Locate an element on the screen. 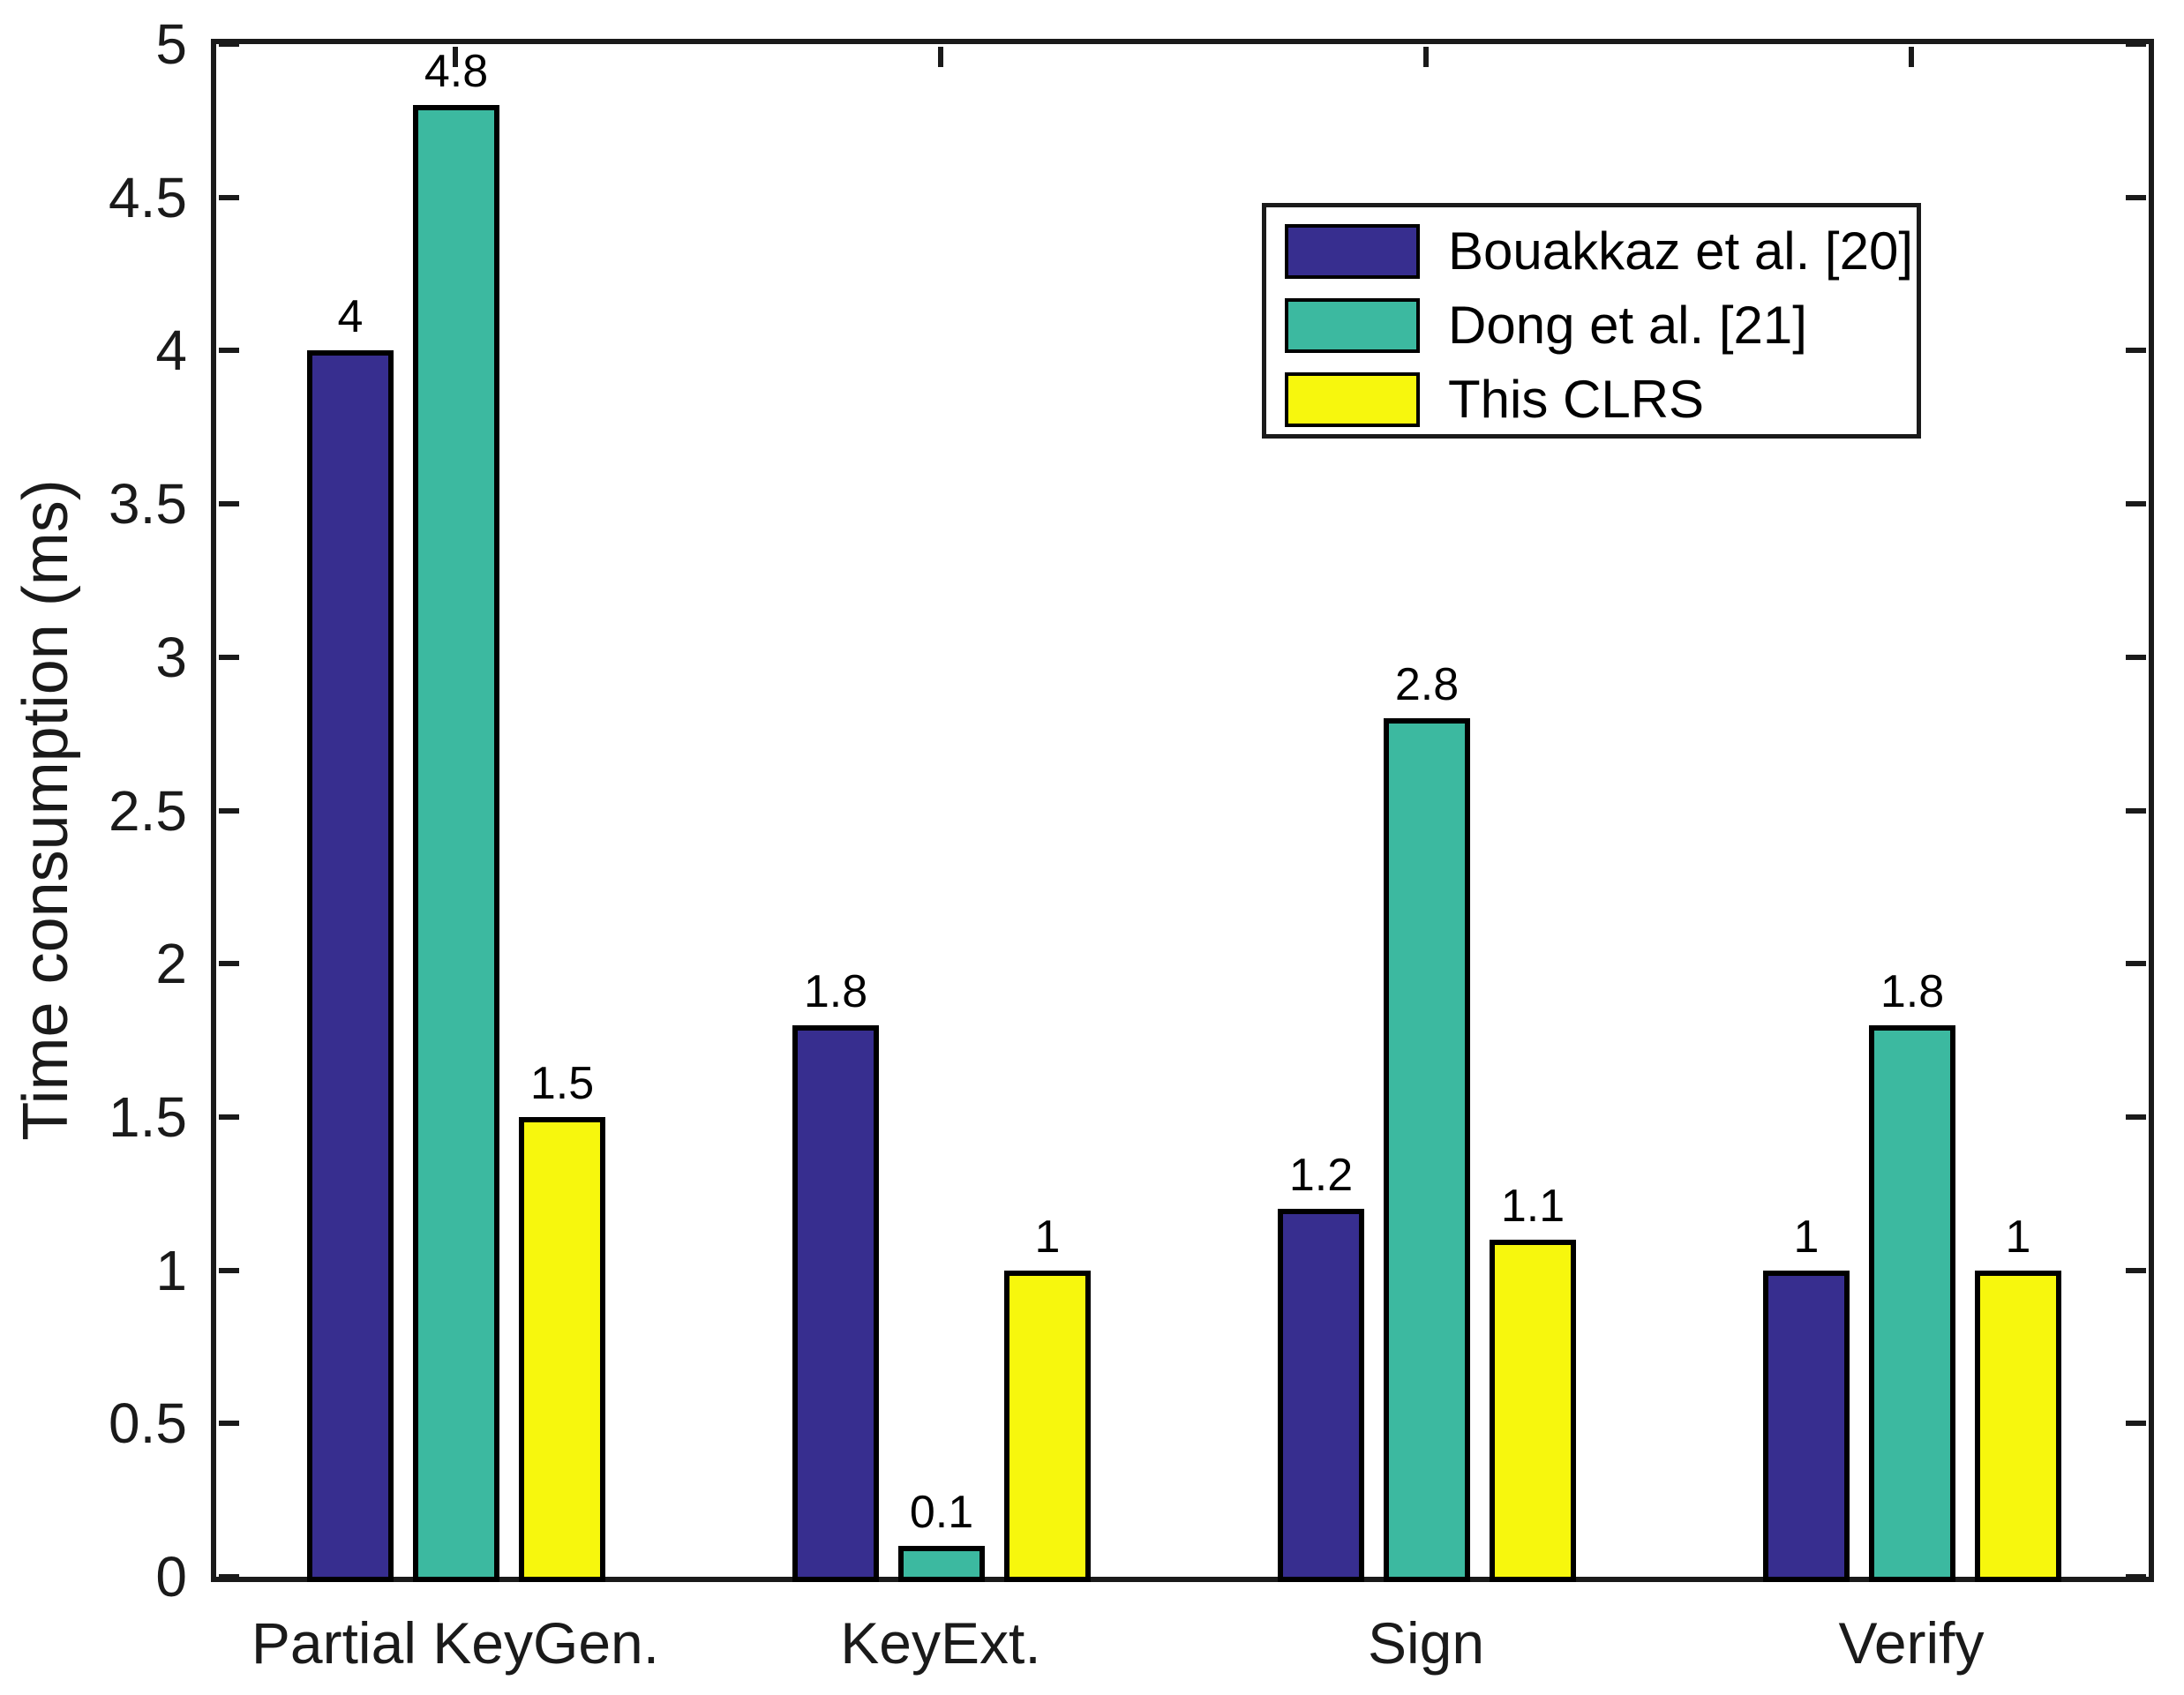 This screenshot has height=1695, width=2184. bar-value-label: 1.2 is located at coordinates (1321, 1175).